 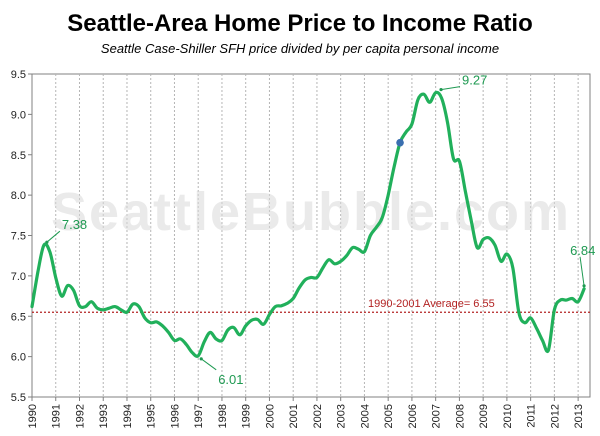 What do you see at coordinates (18, 156) in the screenshot?
I see `y-tick-label: 8.5` at bounding box center [18, 156].